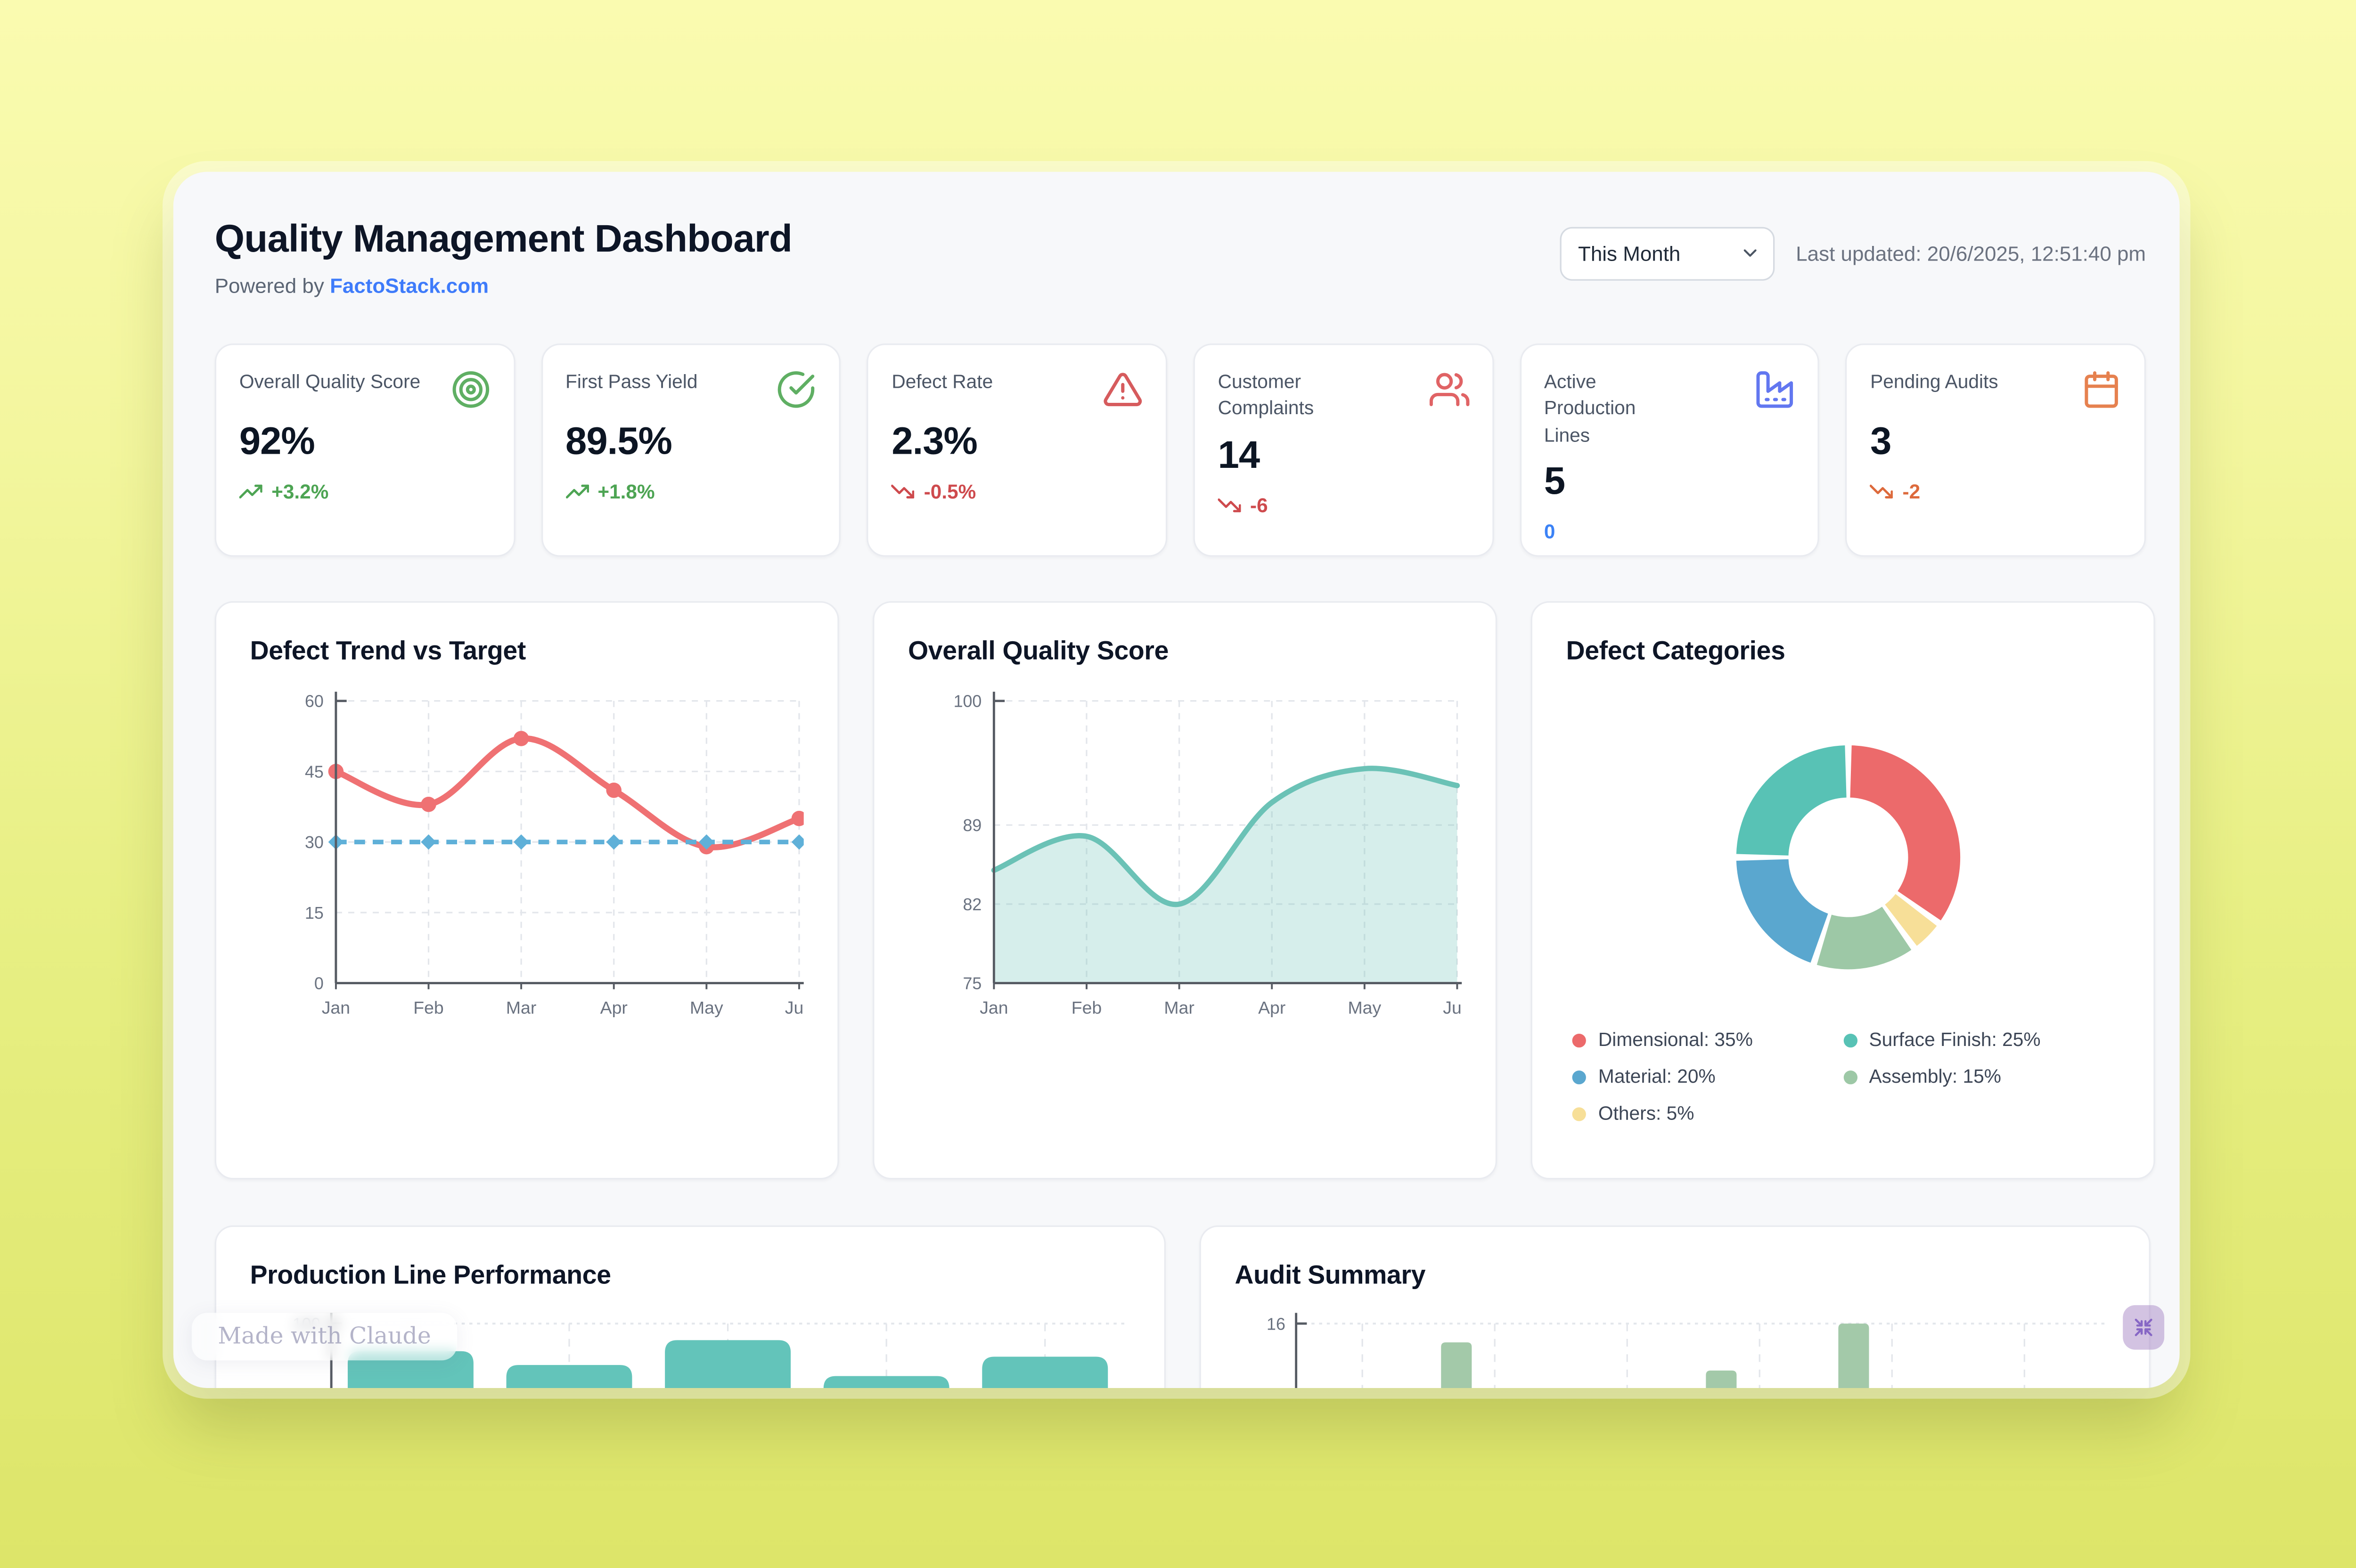 This screenshot has height=1568, width=2356. What do you see at coordinates (1271, 1008) in the screenshot?
I see `svg-text: Apr` at bounding box center [1271, 1008].